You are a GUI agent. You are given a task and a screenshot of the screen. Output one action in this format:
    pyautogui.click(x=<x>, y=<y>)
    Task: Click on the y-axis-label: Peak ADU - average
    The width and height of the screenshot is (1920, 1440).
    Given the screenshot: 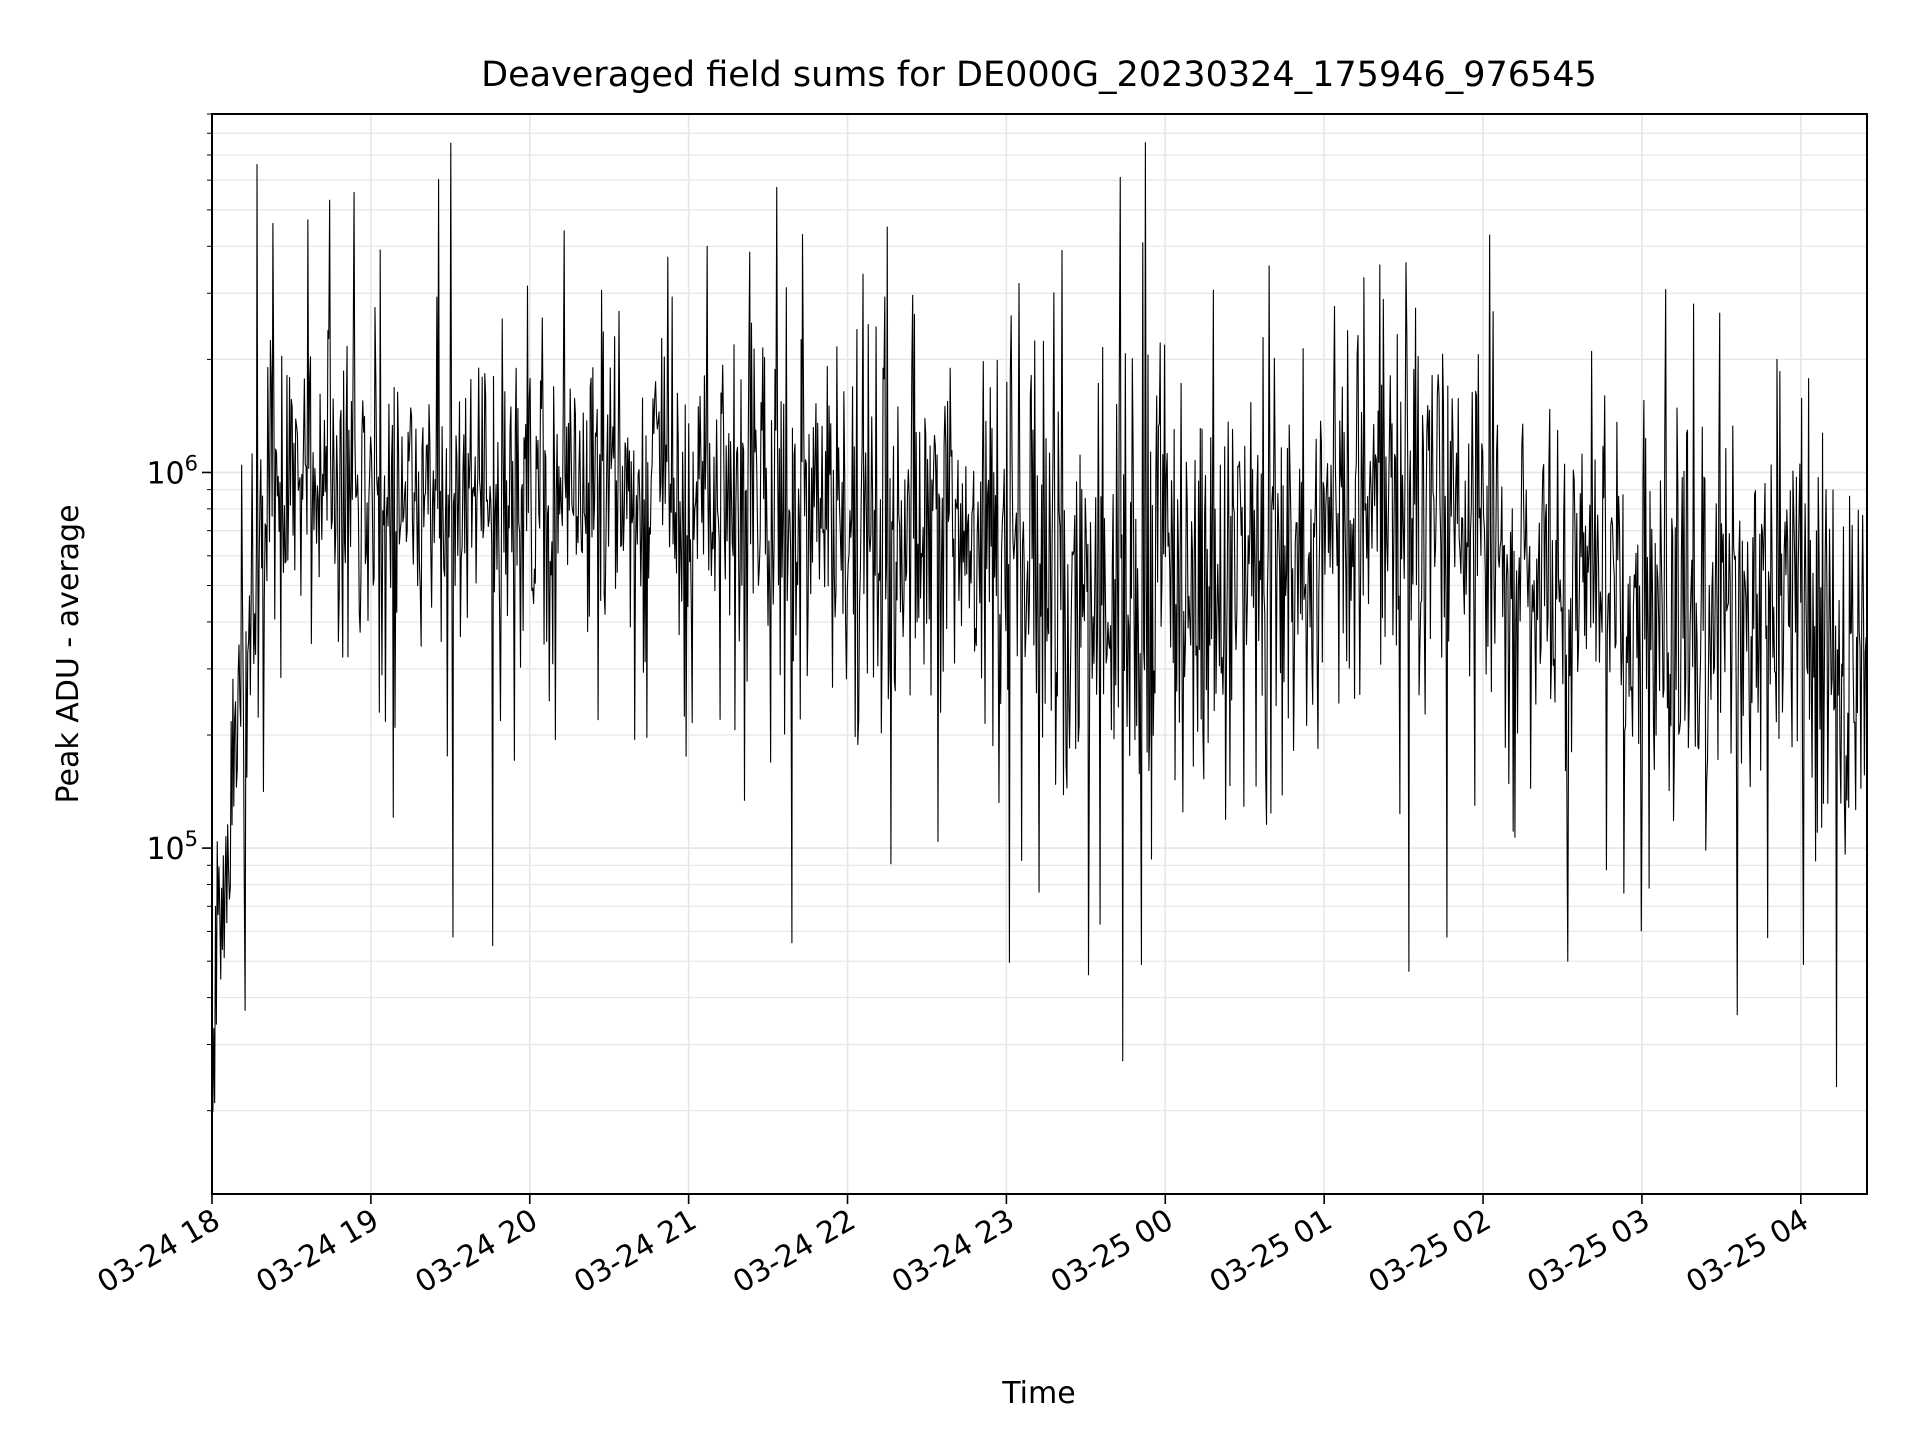 What is the action you would take?
    pyautogui.click(x=68, y=653)
    